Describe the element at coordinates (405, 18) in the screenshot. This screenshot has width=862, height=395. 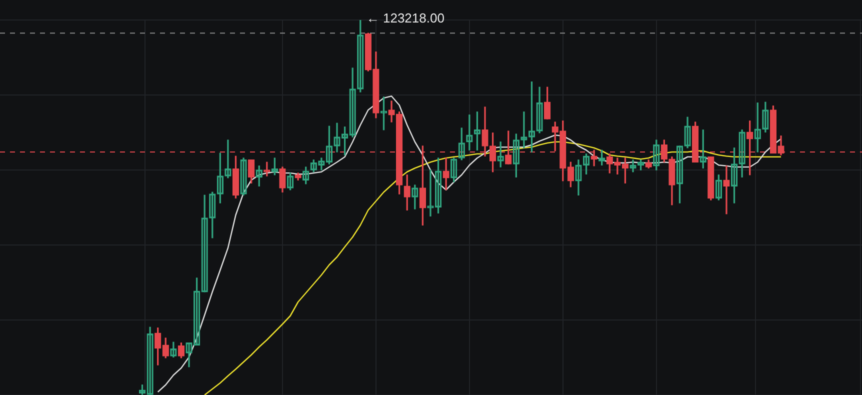
I see `annotation: ← 123218.00` at that location.